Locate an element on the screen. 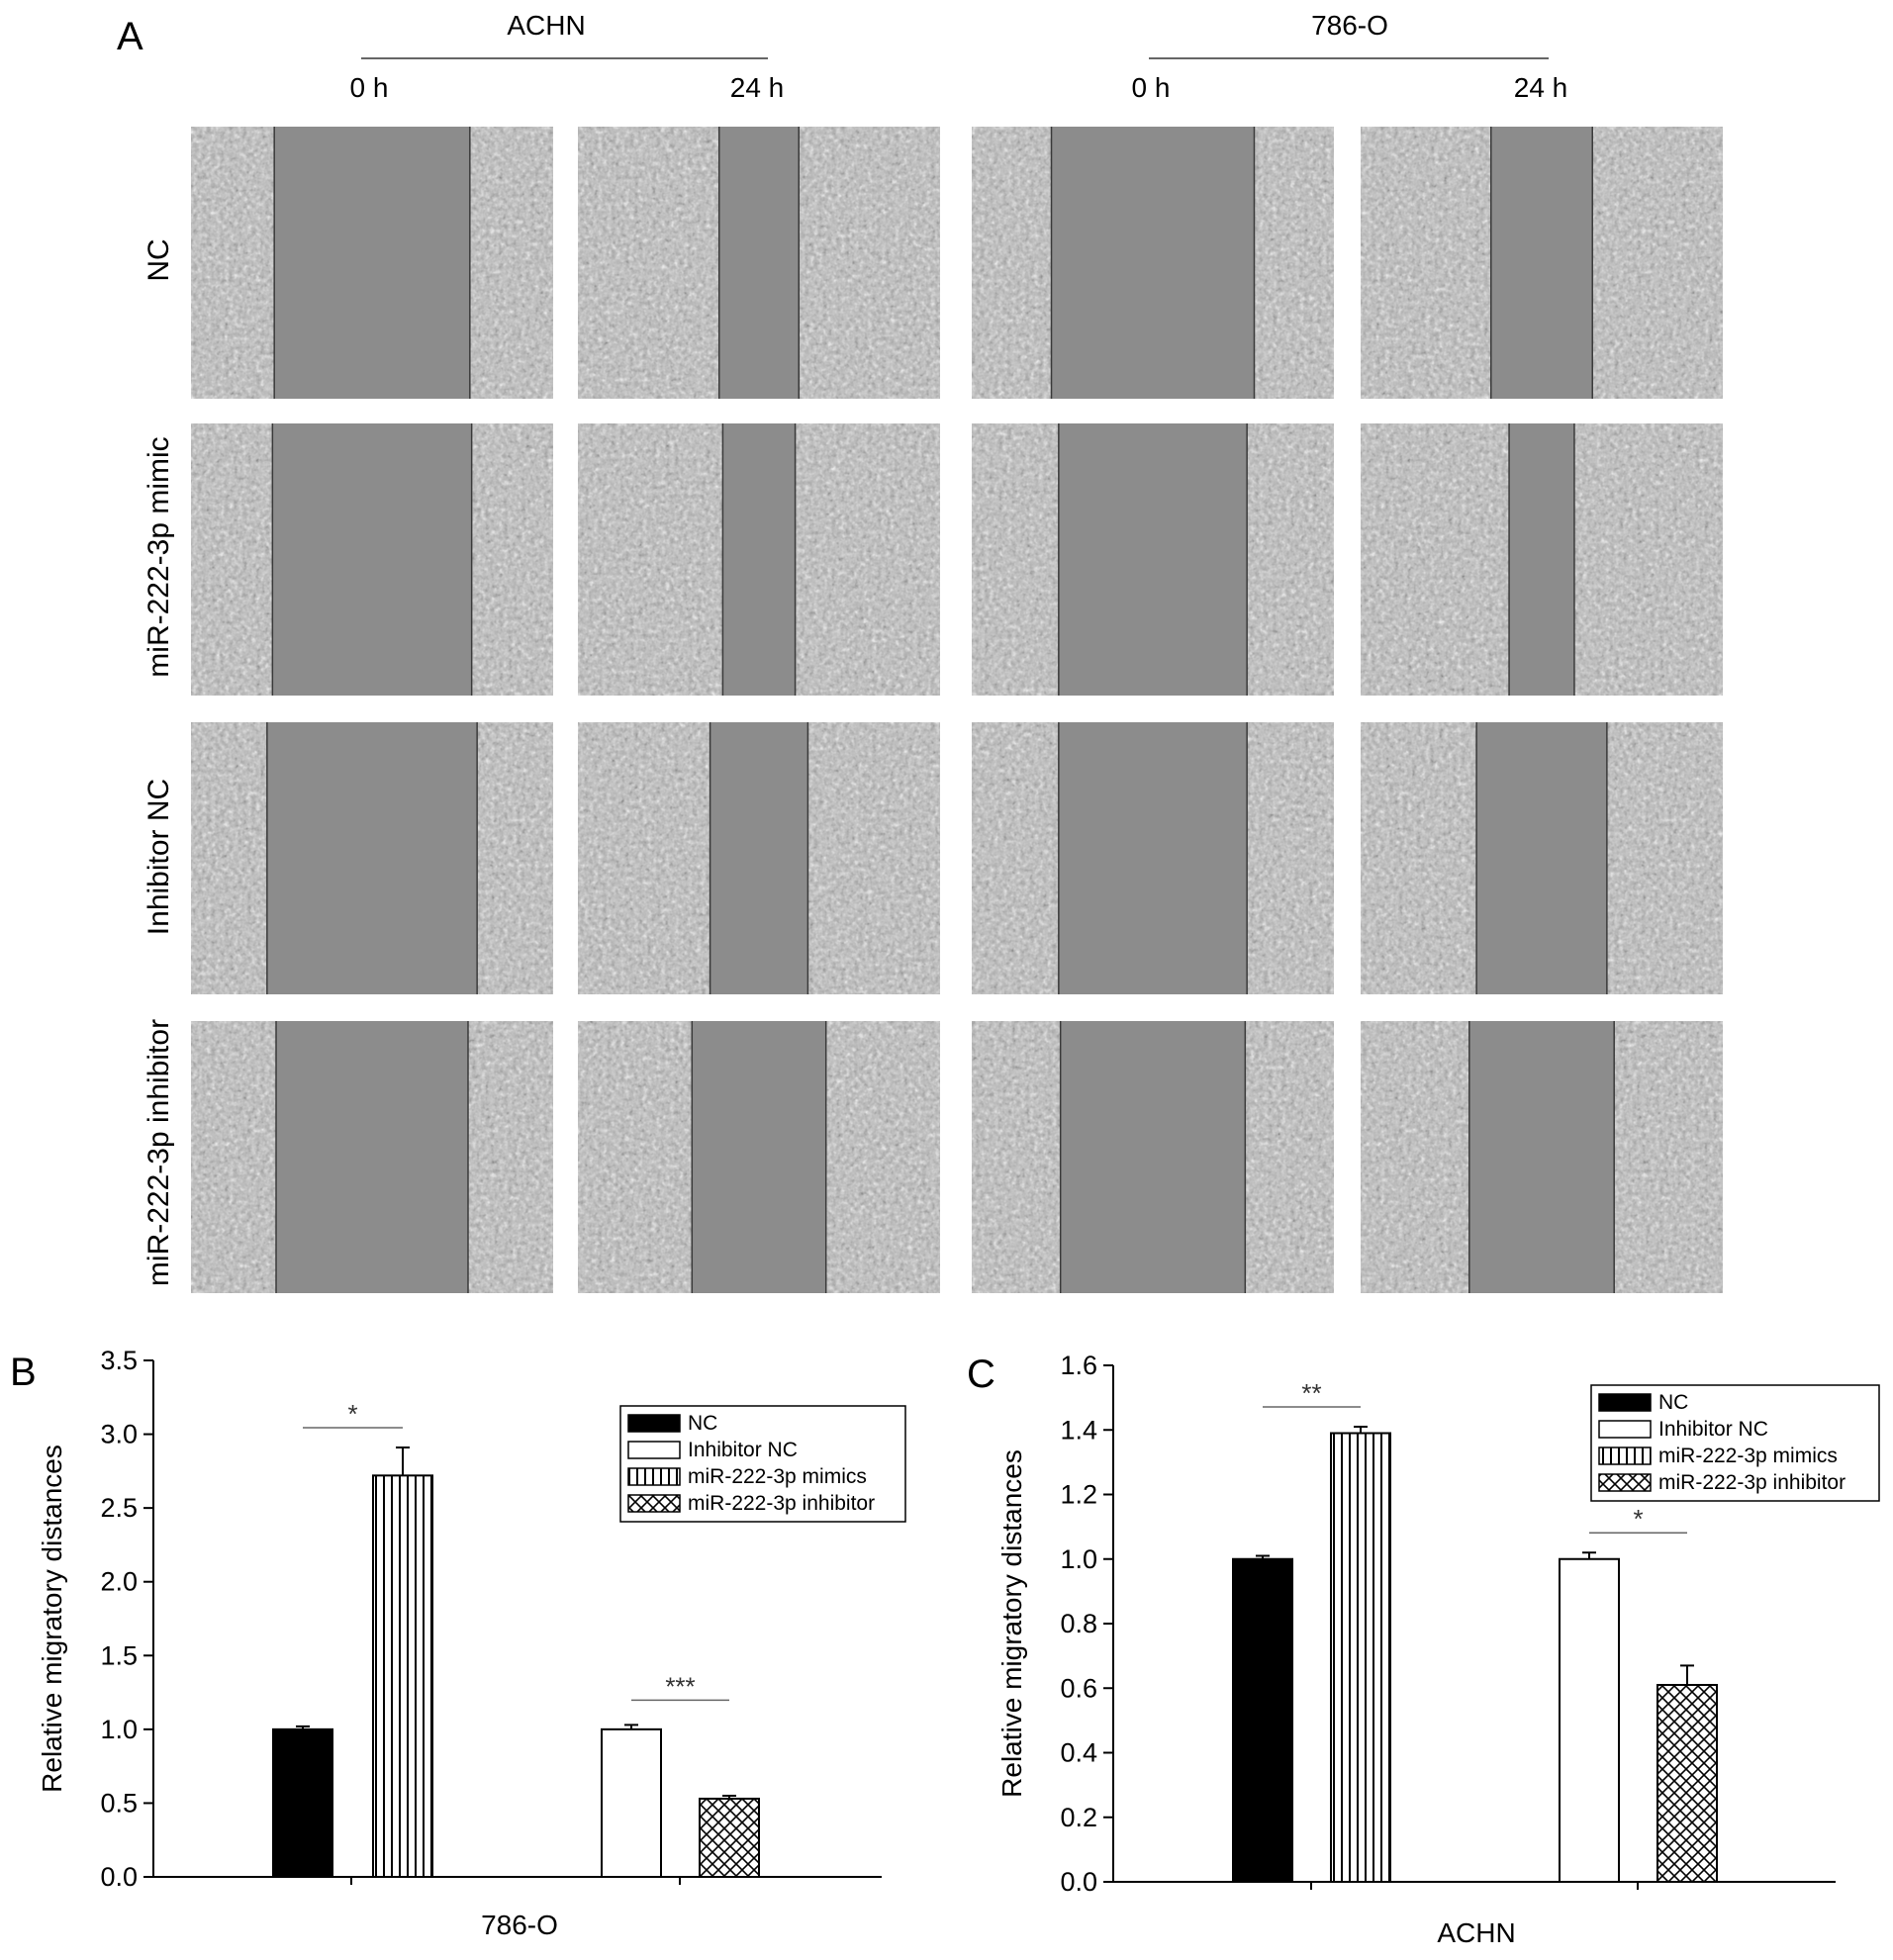  y-tick-label: 2.0 is located at coordinates (119, 1582).